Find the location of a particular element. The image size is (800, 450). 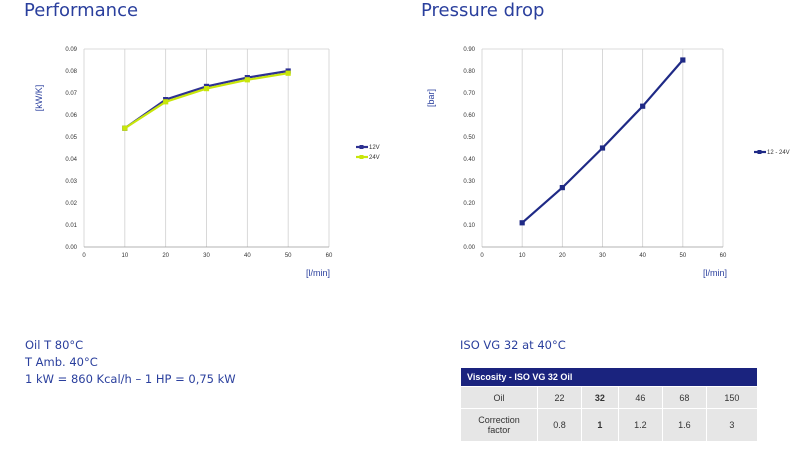

y-tick-label: 0.90 is located at coordinates (469, 50).